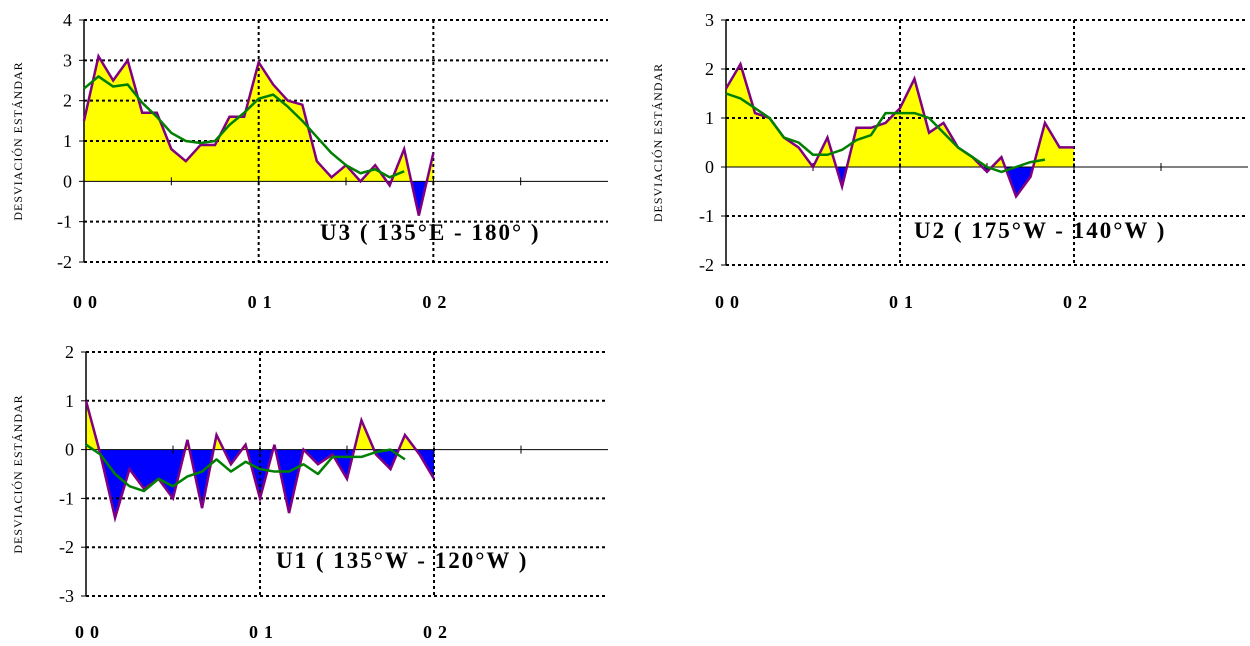 Image resolution: width=1250 pixels, height=646 pixels. What do you see at coordinates (69, 352) in the screenshot?
I see `u1-ytick-label: 2` at bounding box center [69, 352].